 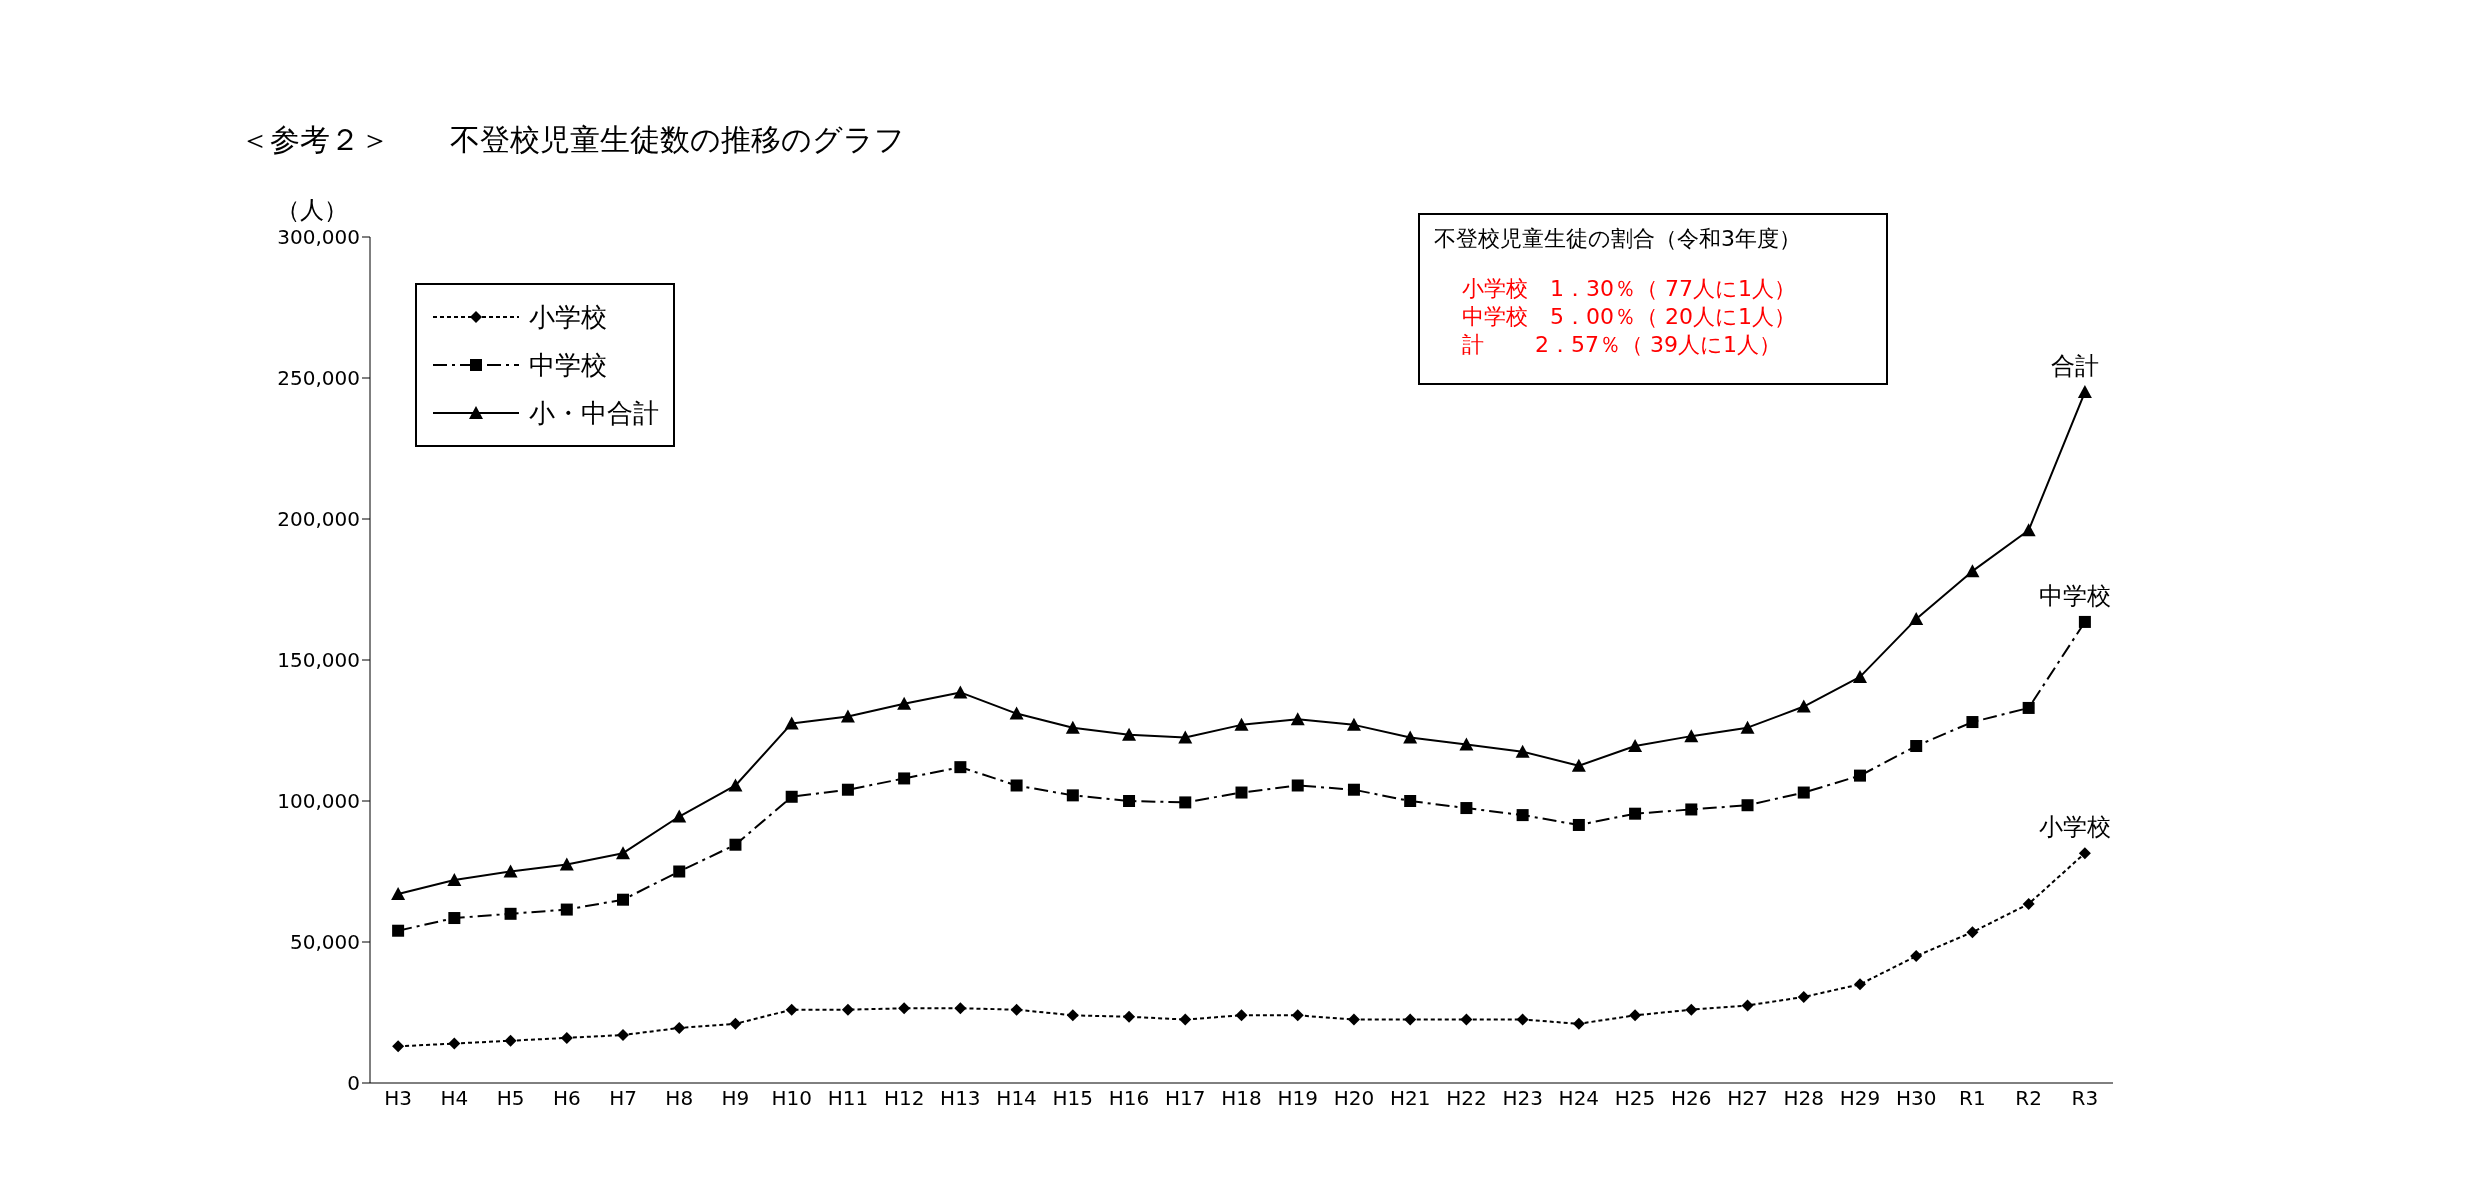 I want to click on y-tick-label: 250,000, so click(x=318, y=378).